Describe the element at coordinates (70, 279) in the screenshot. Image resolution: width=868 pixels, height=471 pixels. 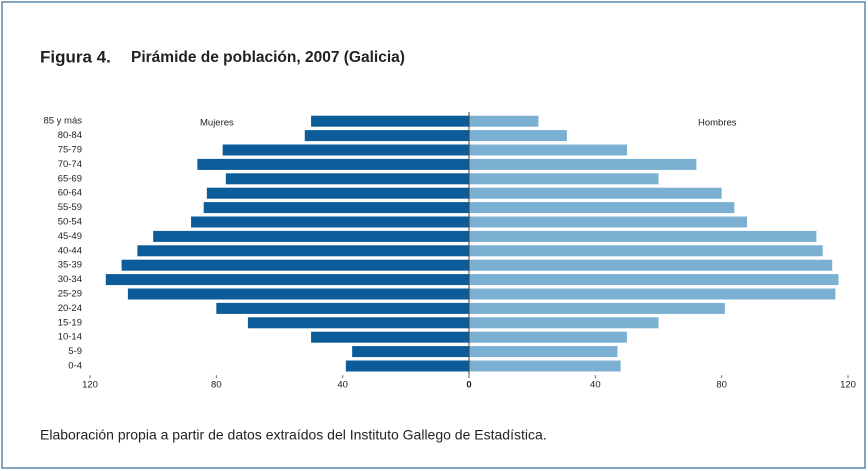
I see `y-tick-label: 30-34` at that location.